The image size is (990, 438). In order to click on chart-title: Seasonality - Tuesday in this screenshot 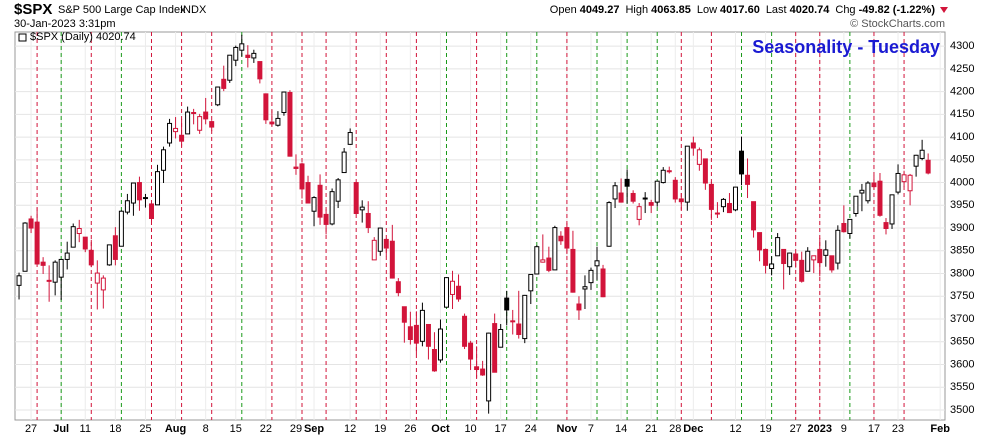, I will do `click(846, 47)`.